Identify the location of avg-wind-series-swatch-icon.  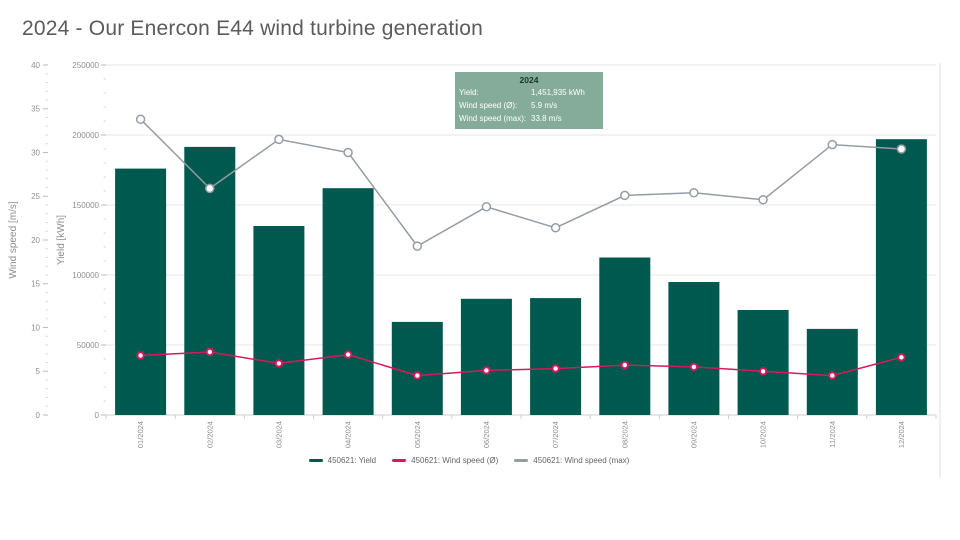
(399, 460).